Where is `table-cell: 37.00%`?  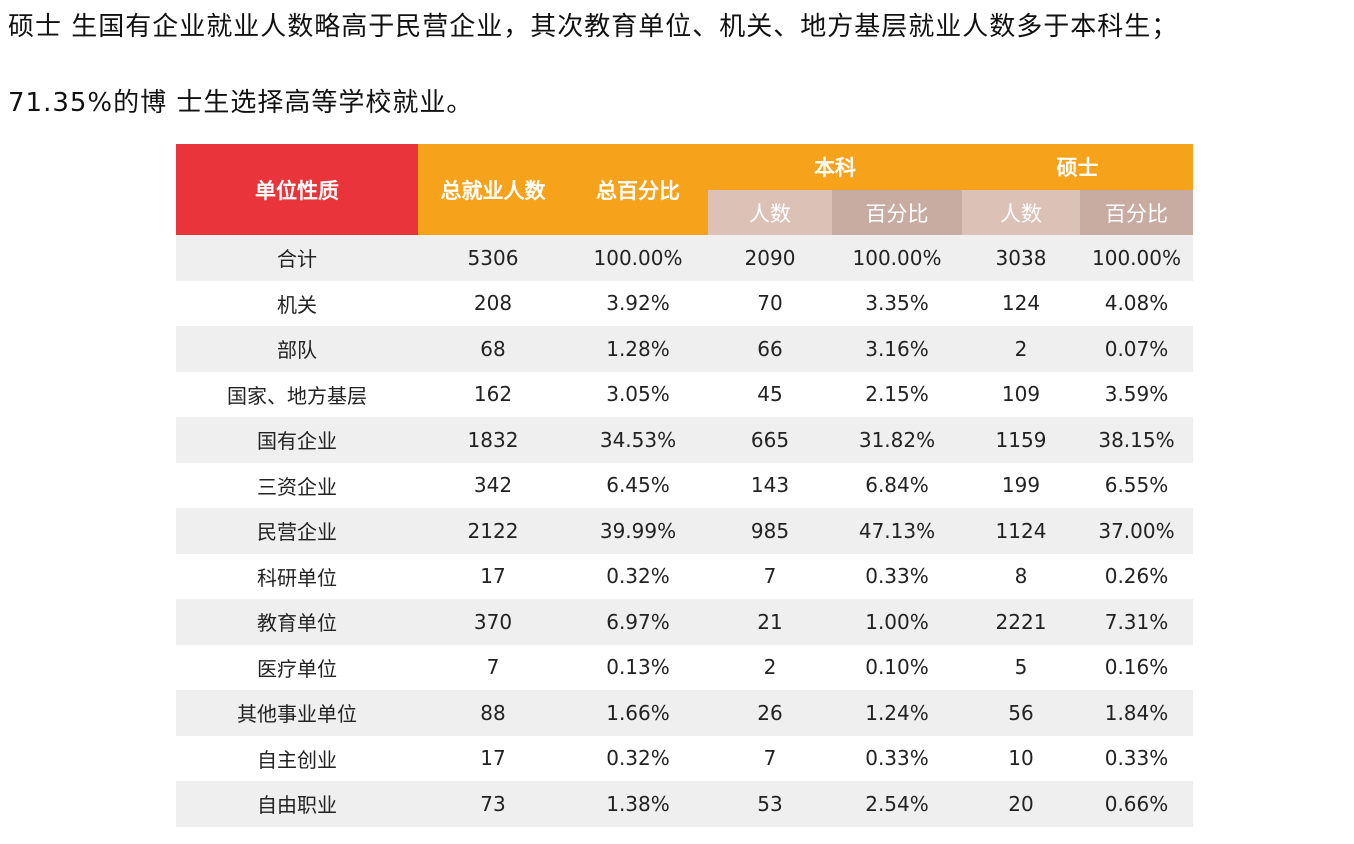 table-cell: 37.00% is located at coordinates (1136, 530).